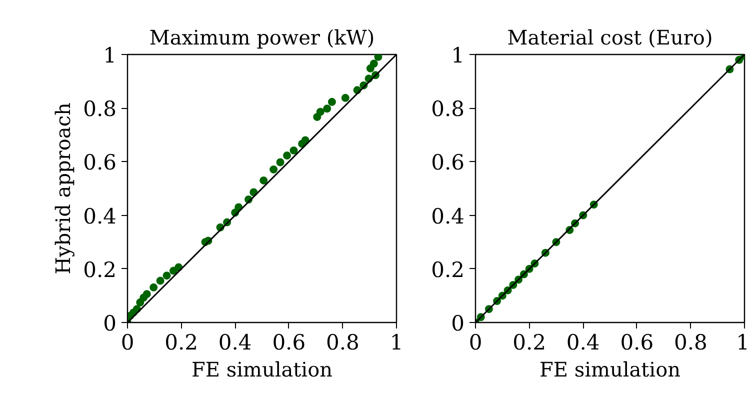 Image resolution: width=749 pixels, height=414 pixels. Describe the element at coordinates (610, 38) in the screenshot. I see `chart-title: Material cost (Euro)` at that location.